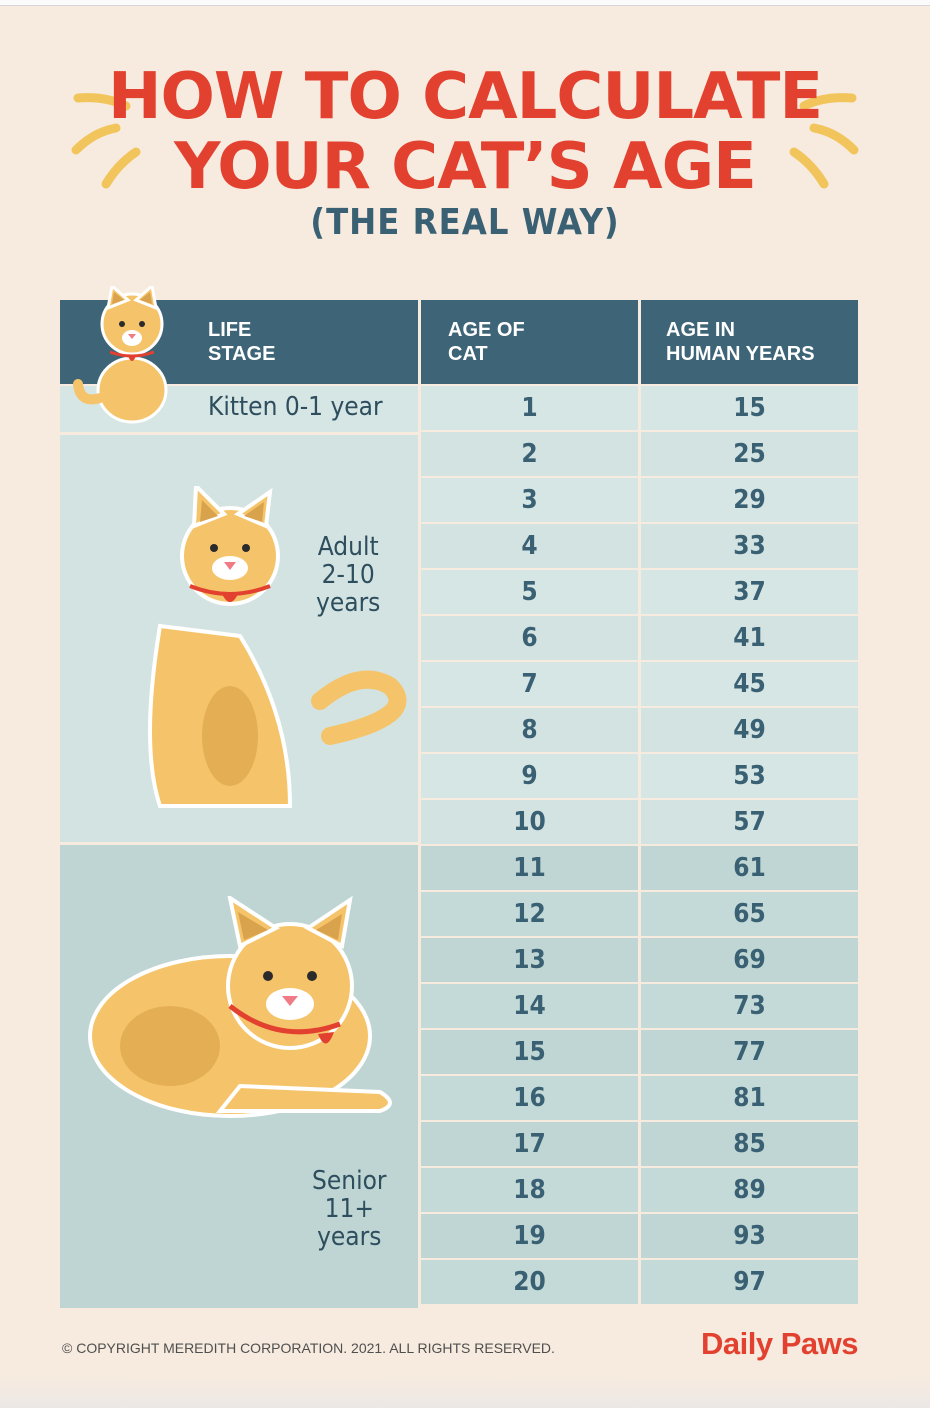  Describe the element at coordinates (749, 776) in the screenshot. I see `cell-human-age: 53` at that location.